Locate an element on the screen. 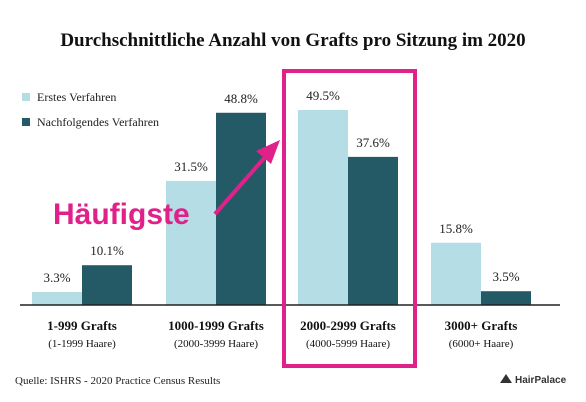 The width and height of the screenshot is (586, 402). value-label-first-0: 3.3% is located at coordinates (56, 277).